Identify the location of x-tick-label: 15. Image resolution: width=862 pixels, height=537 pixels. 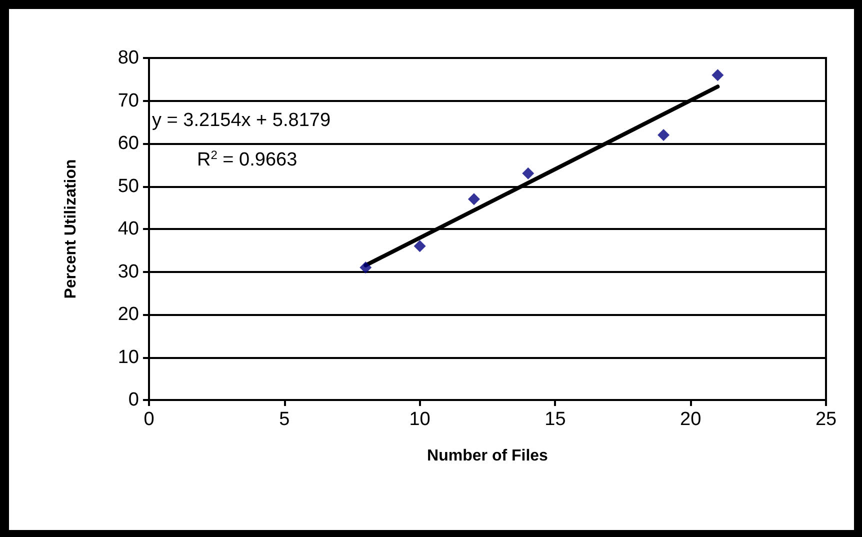
(555, 419).